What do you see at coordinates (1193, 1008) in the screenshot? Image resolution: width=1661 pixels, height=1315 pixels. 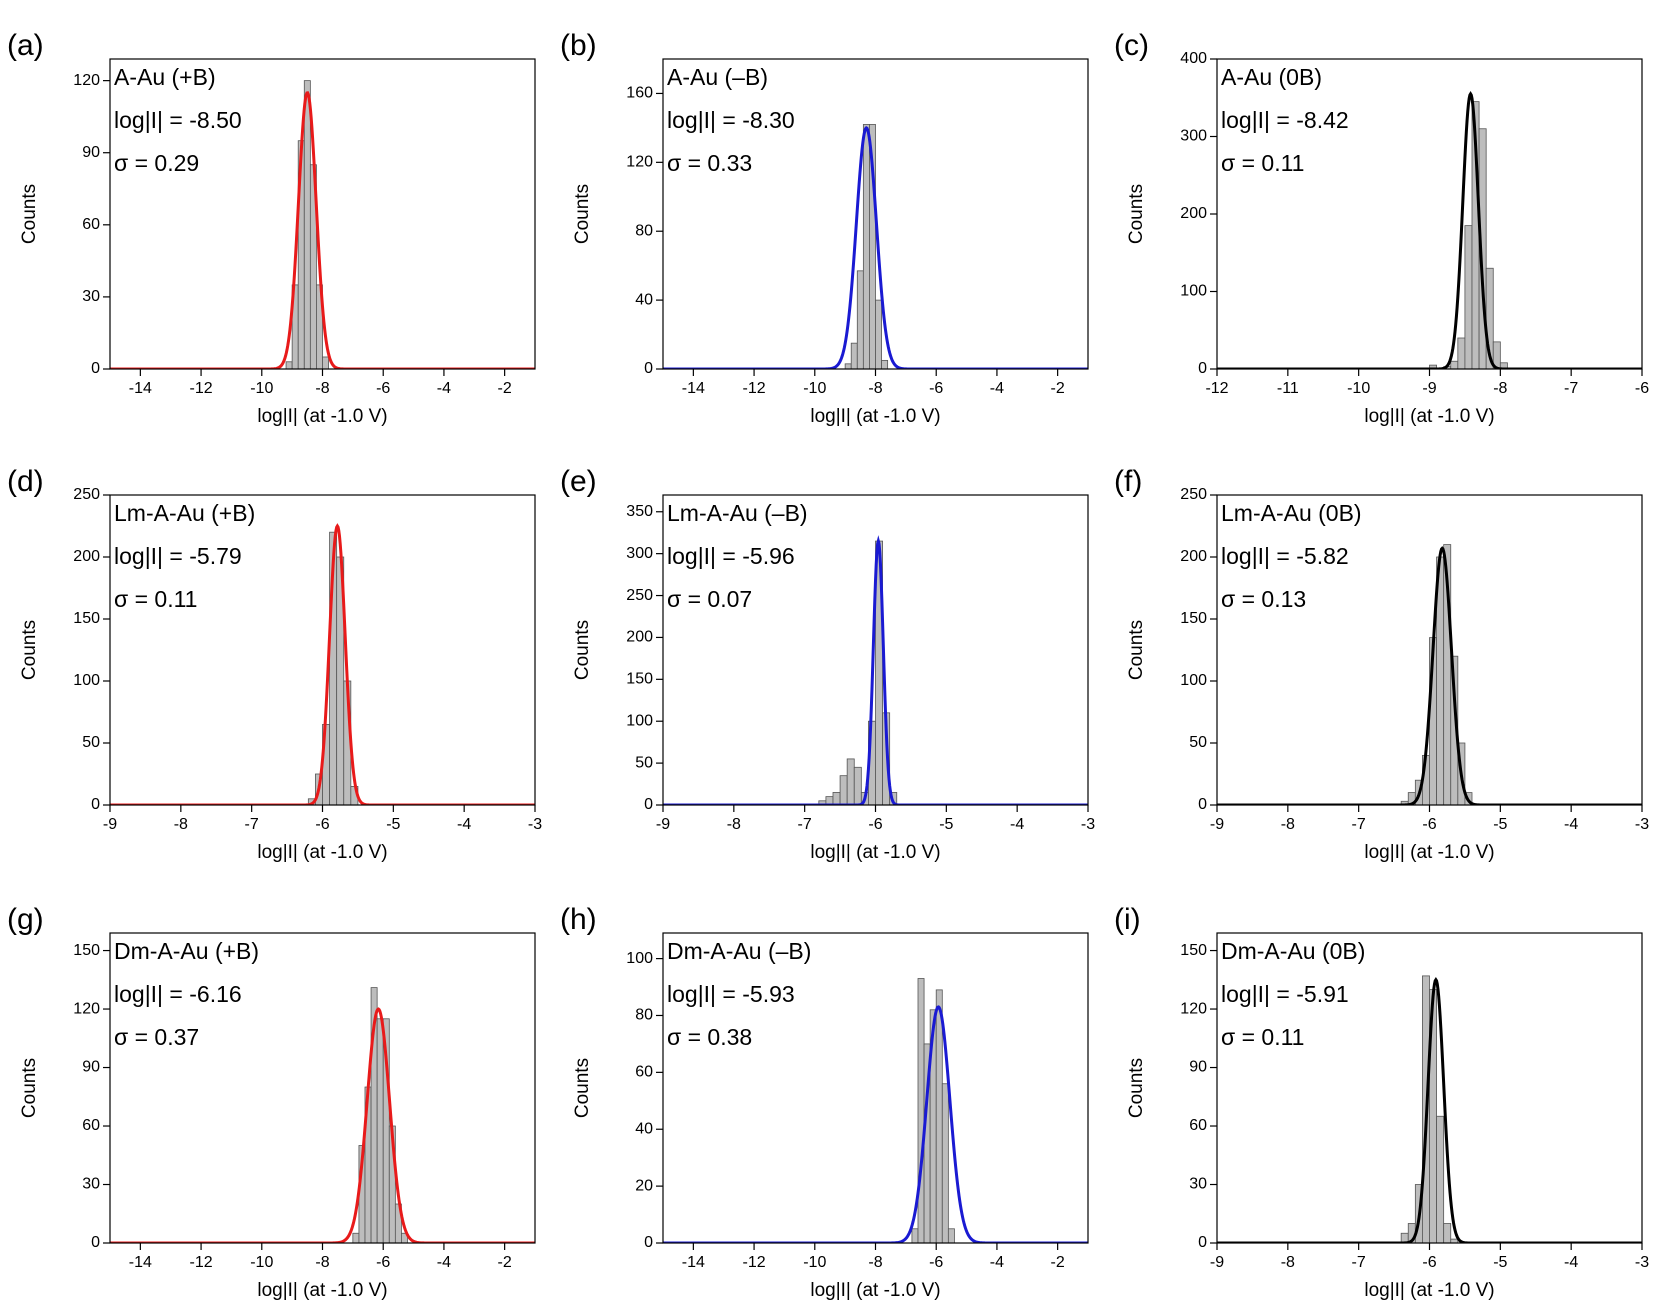 I see `y-tick-label: 120` at bounding box center [1193, 1008].